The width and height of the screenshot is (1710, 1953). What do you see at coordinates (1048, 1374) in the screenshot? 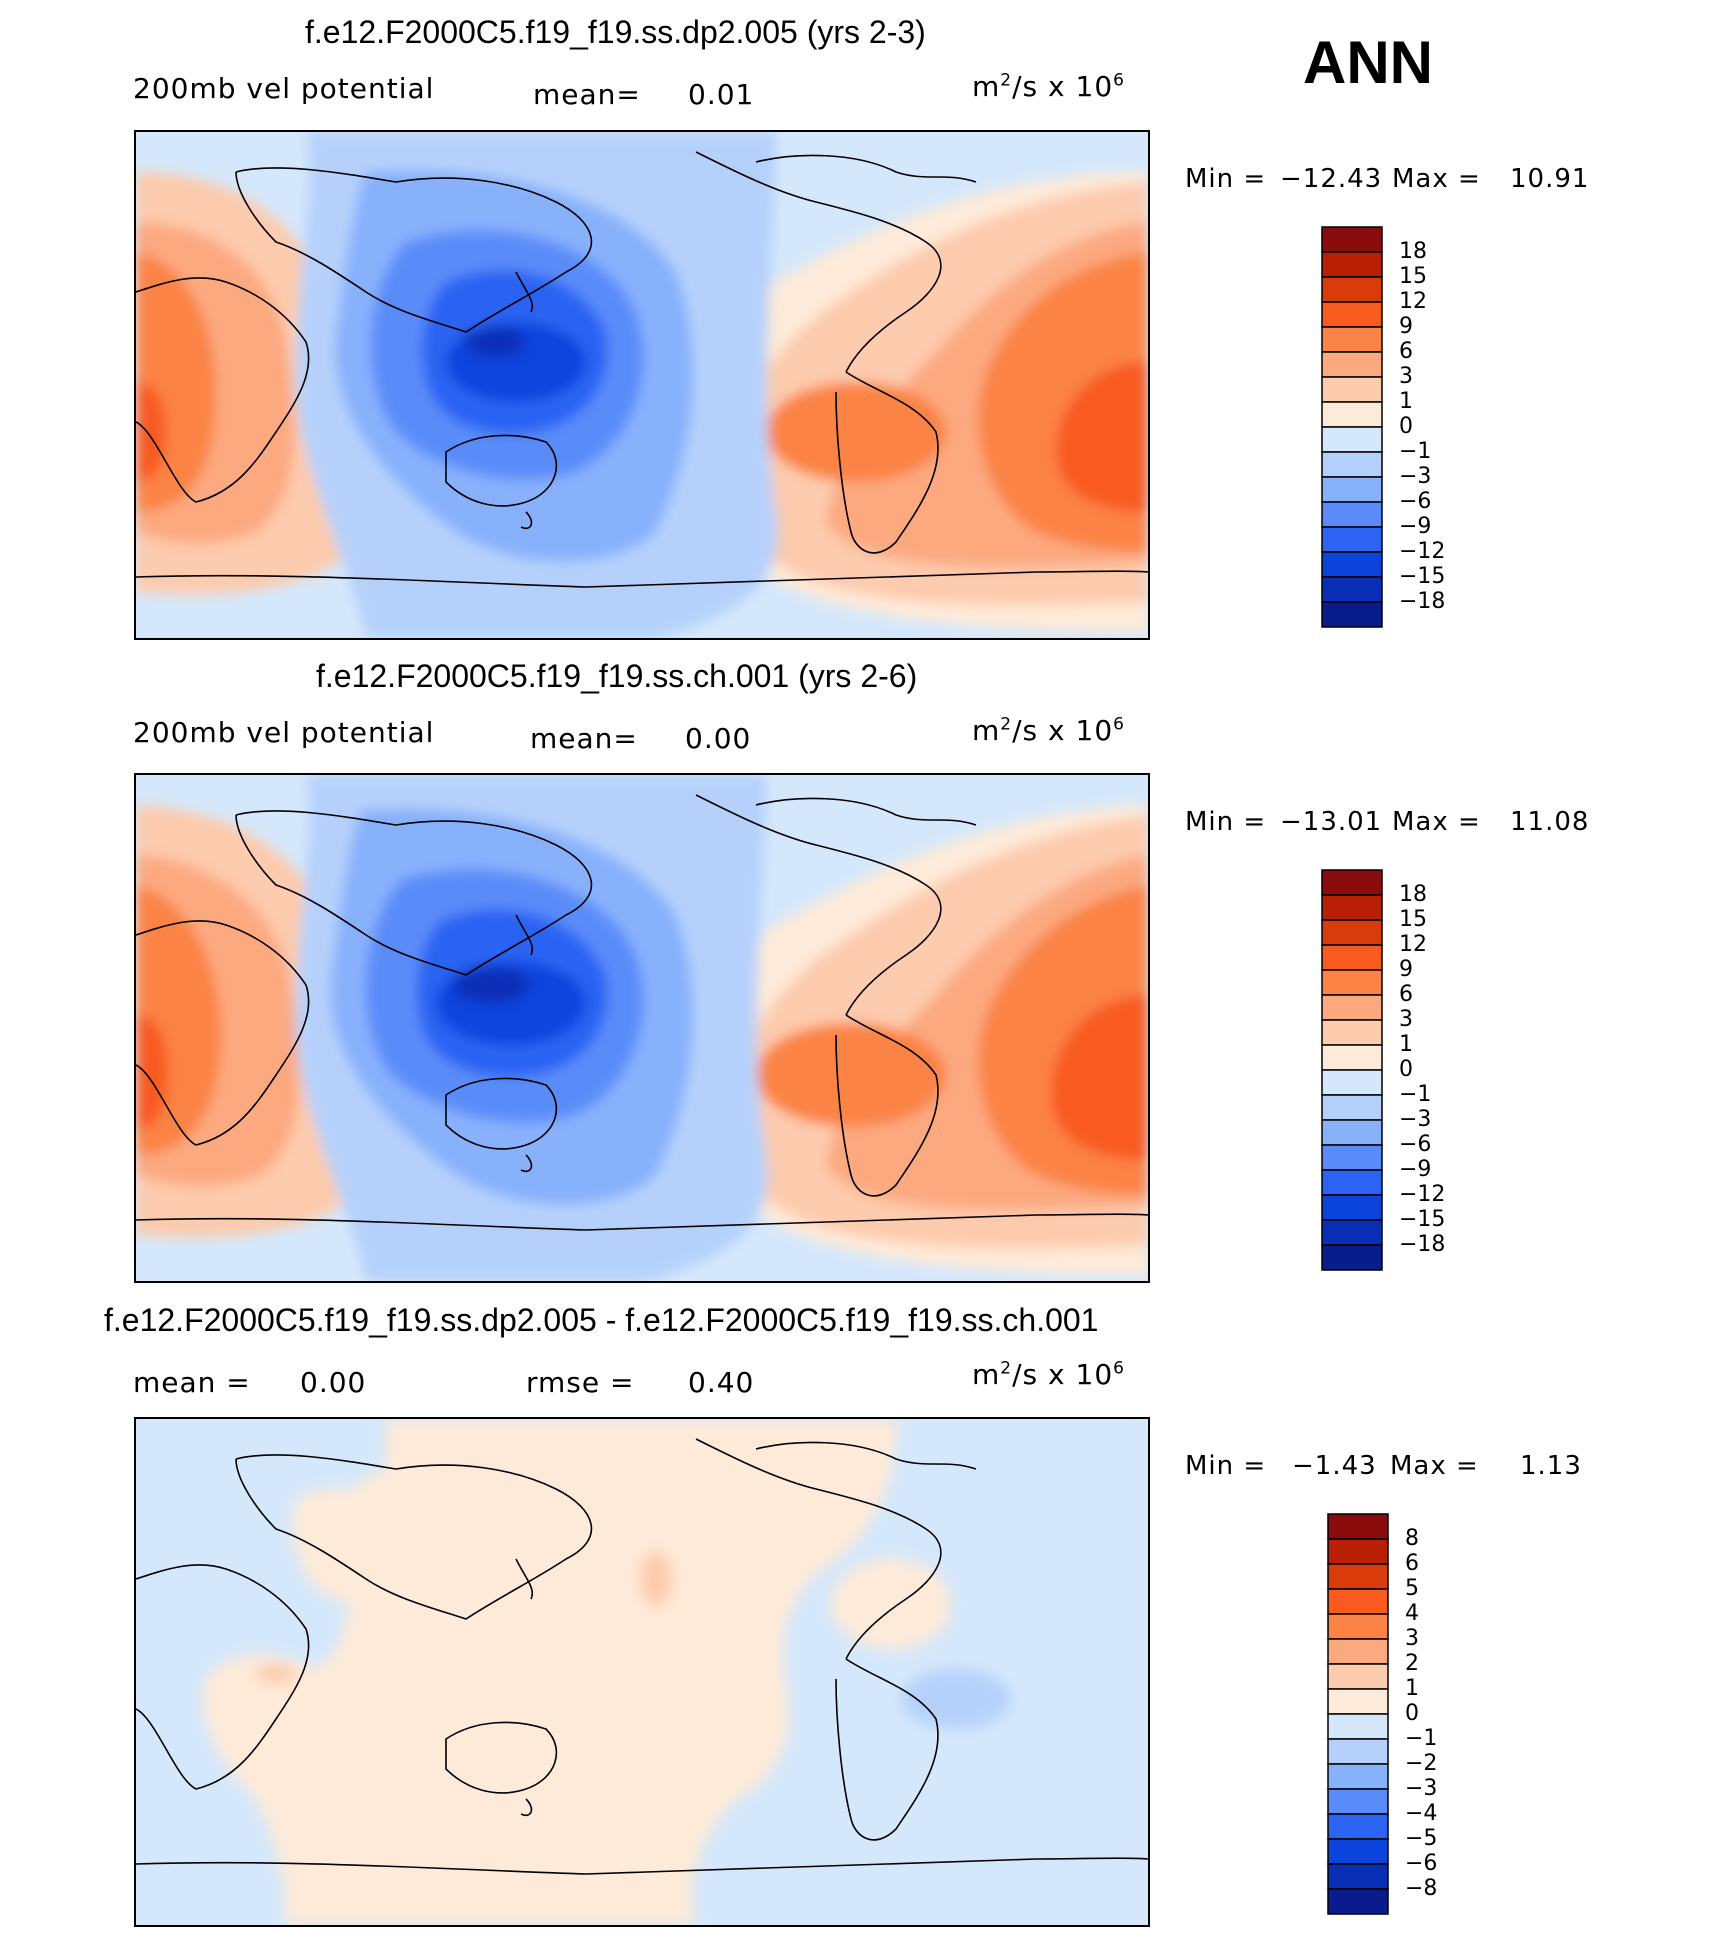
I see `panel-3-units: m2/s x 106` at bounding box center [1048, 1374].